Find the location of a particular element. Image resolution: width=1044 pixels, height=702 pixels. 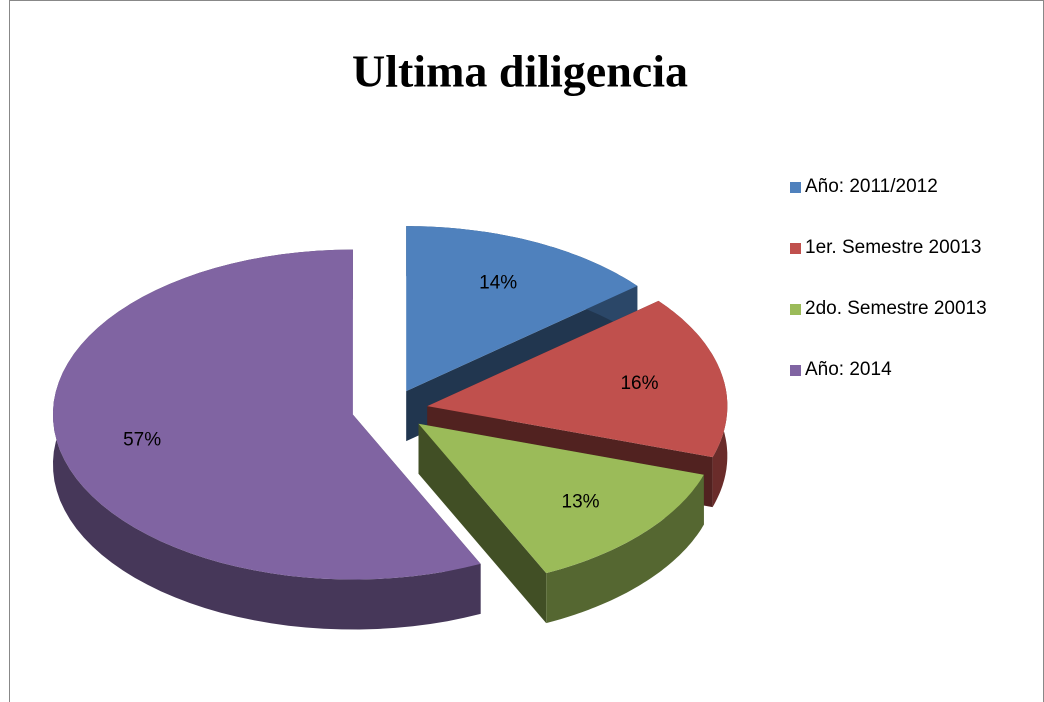

data-label: 14% is located at coordinates (498, 283).